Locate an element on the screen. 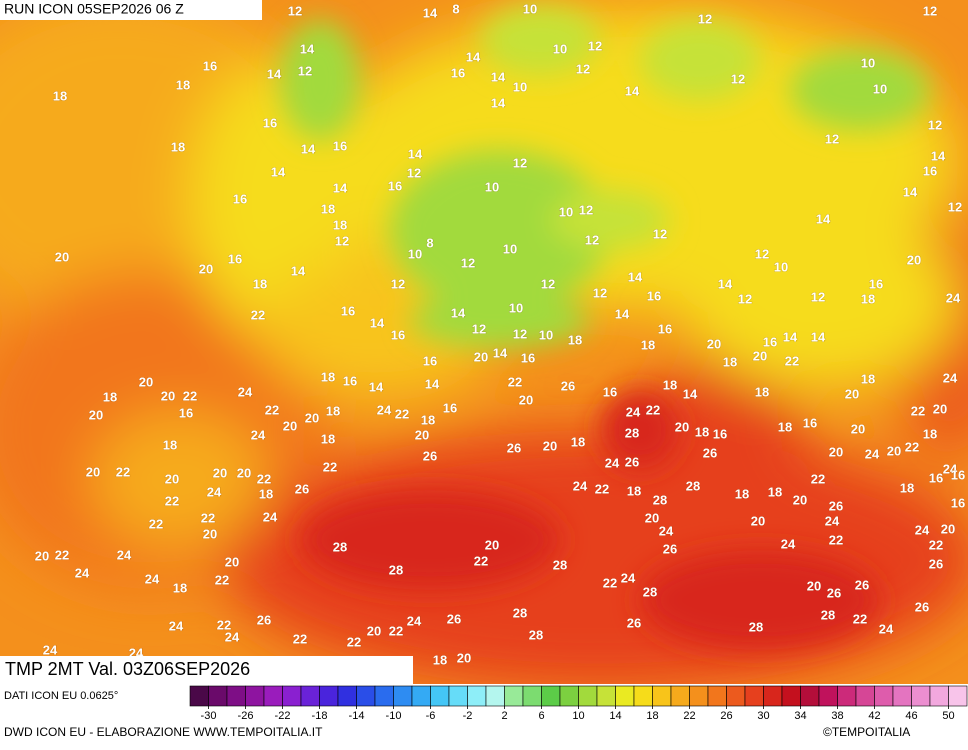 This screenshot has width=968, height=750. colorbar-tick-label: 10 is located at coordinates (578, 716).